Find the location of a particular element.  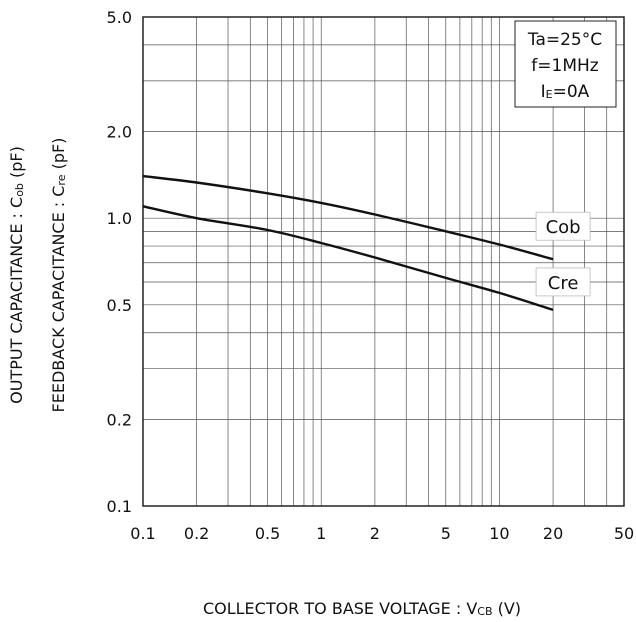

x-axis-title: COLLECTOR TO BASE VOLTAGE : VCB (V) is located at coordinates (362, 608).